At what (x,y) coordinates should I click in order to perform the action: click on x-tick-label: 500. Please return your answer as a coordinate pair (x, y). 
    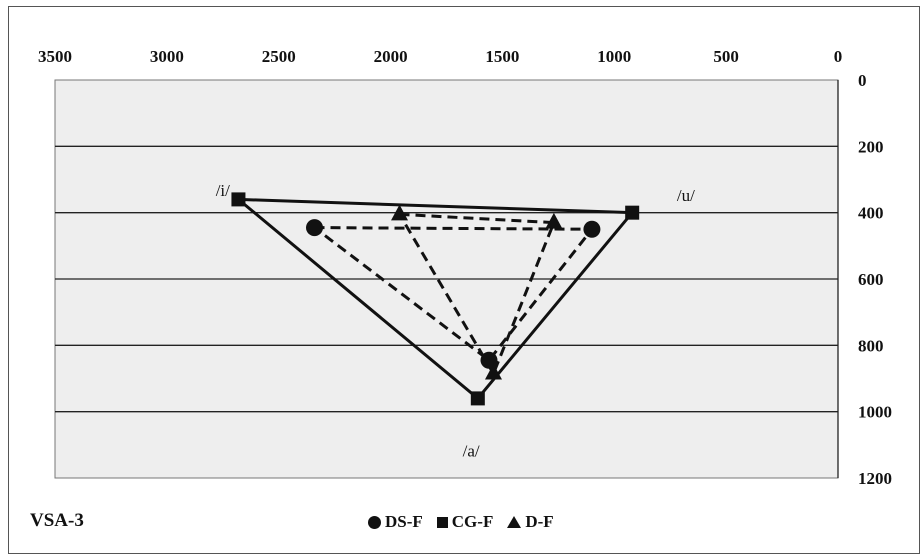
    Looking at the image, I should click on (726, 56).